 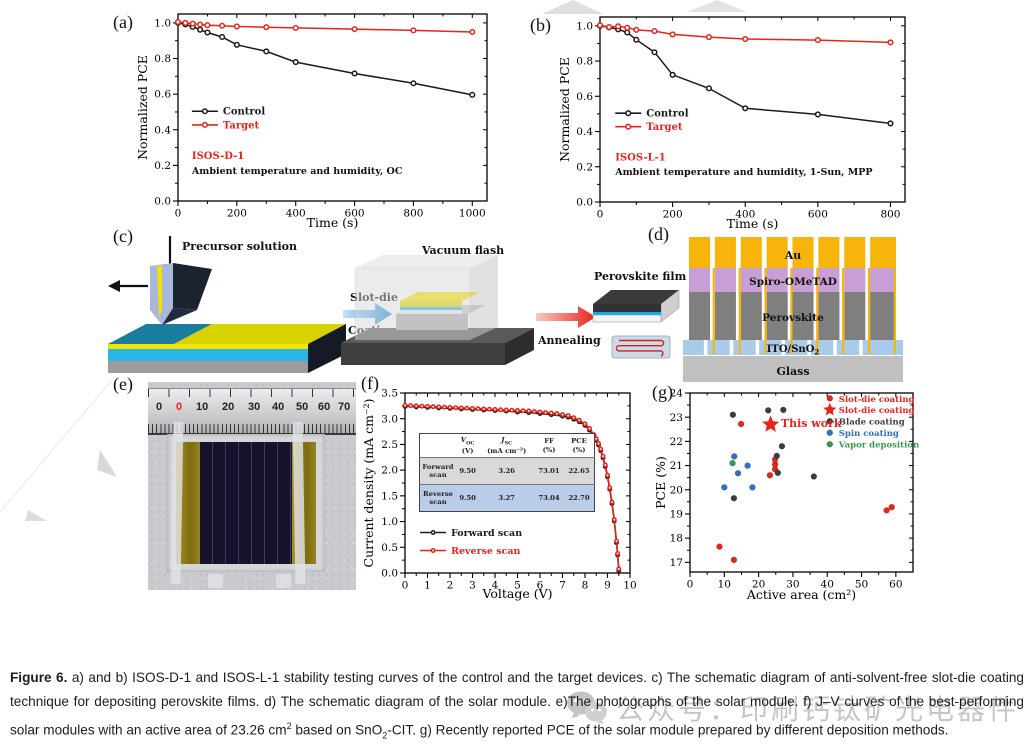 I want to click on module-pattern-chip, so click(x=641, y=347).